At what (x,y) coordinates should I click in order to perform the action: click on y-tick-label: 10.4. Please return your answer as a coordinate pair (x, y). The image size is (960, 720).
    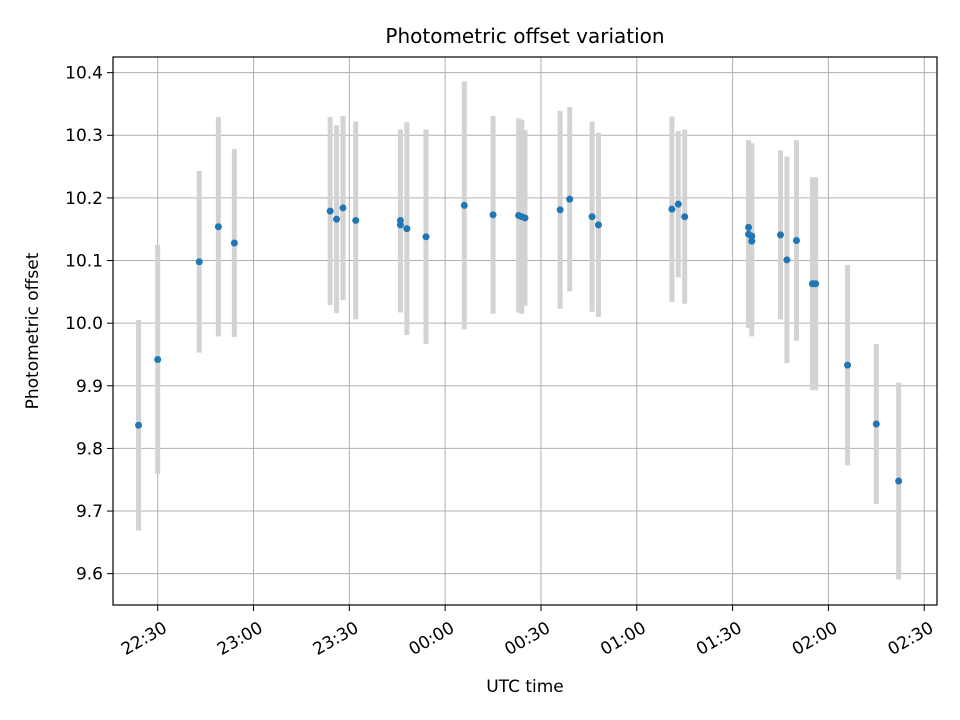
    Looking at the image, I should click on (84, 74).